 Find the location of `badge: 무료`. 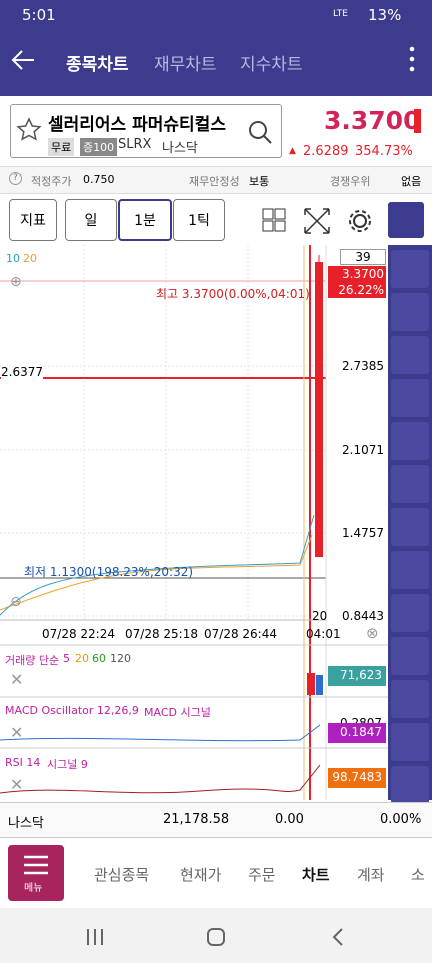

badge: 무료 is located at coordinates (61, 147).